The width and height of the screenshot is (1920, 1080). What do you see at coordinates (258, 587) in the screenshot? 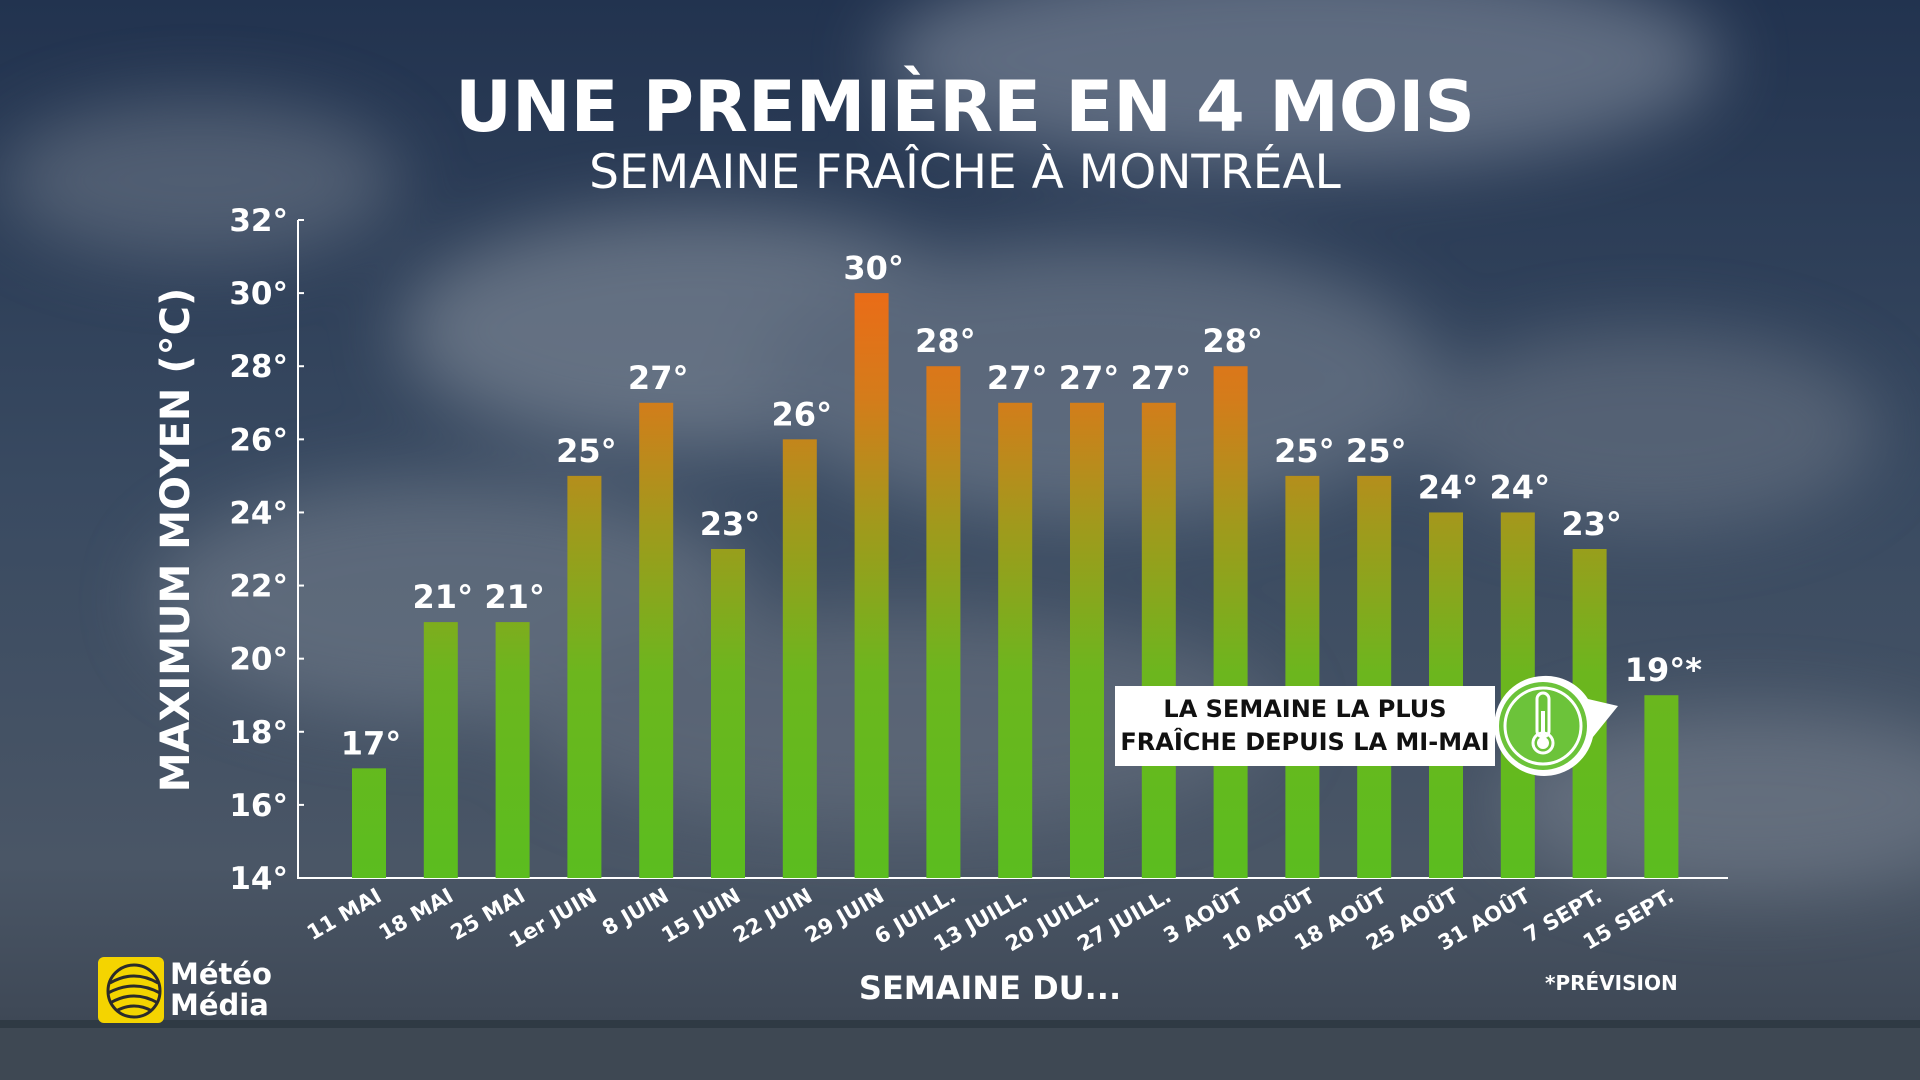
I see `y-tick-label: 22°` at bounding box center [258, 587].